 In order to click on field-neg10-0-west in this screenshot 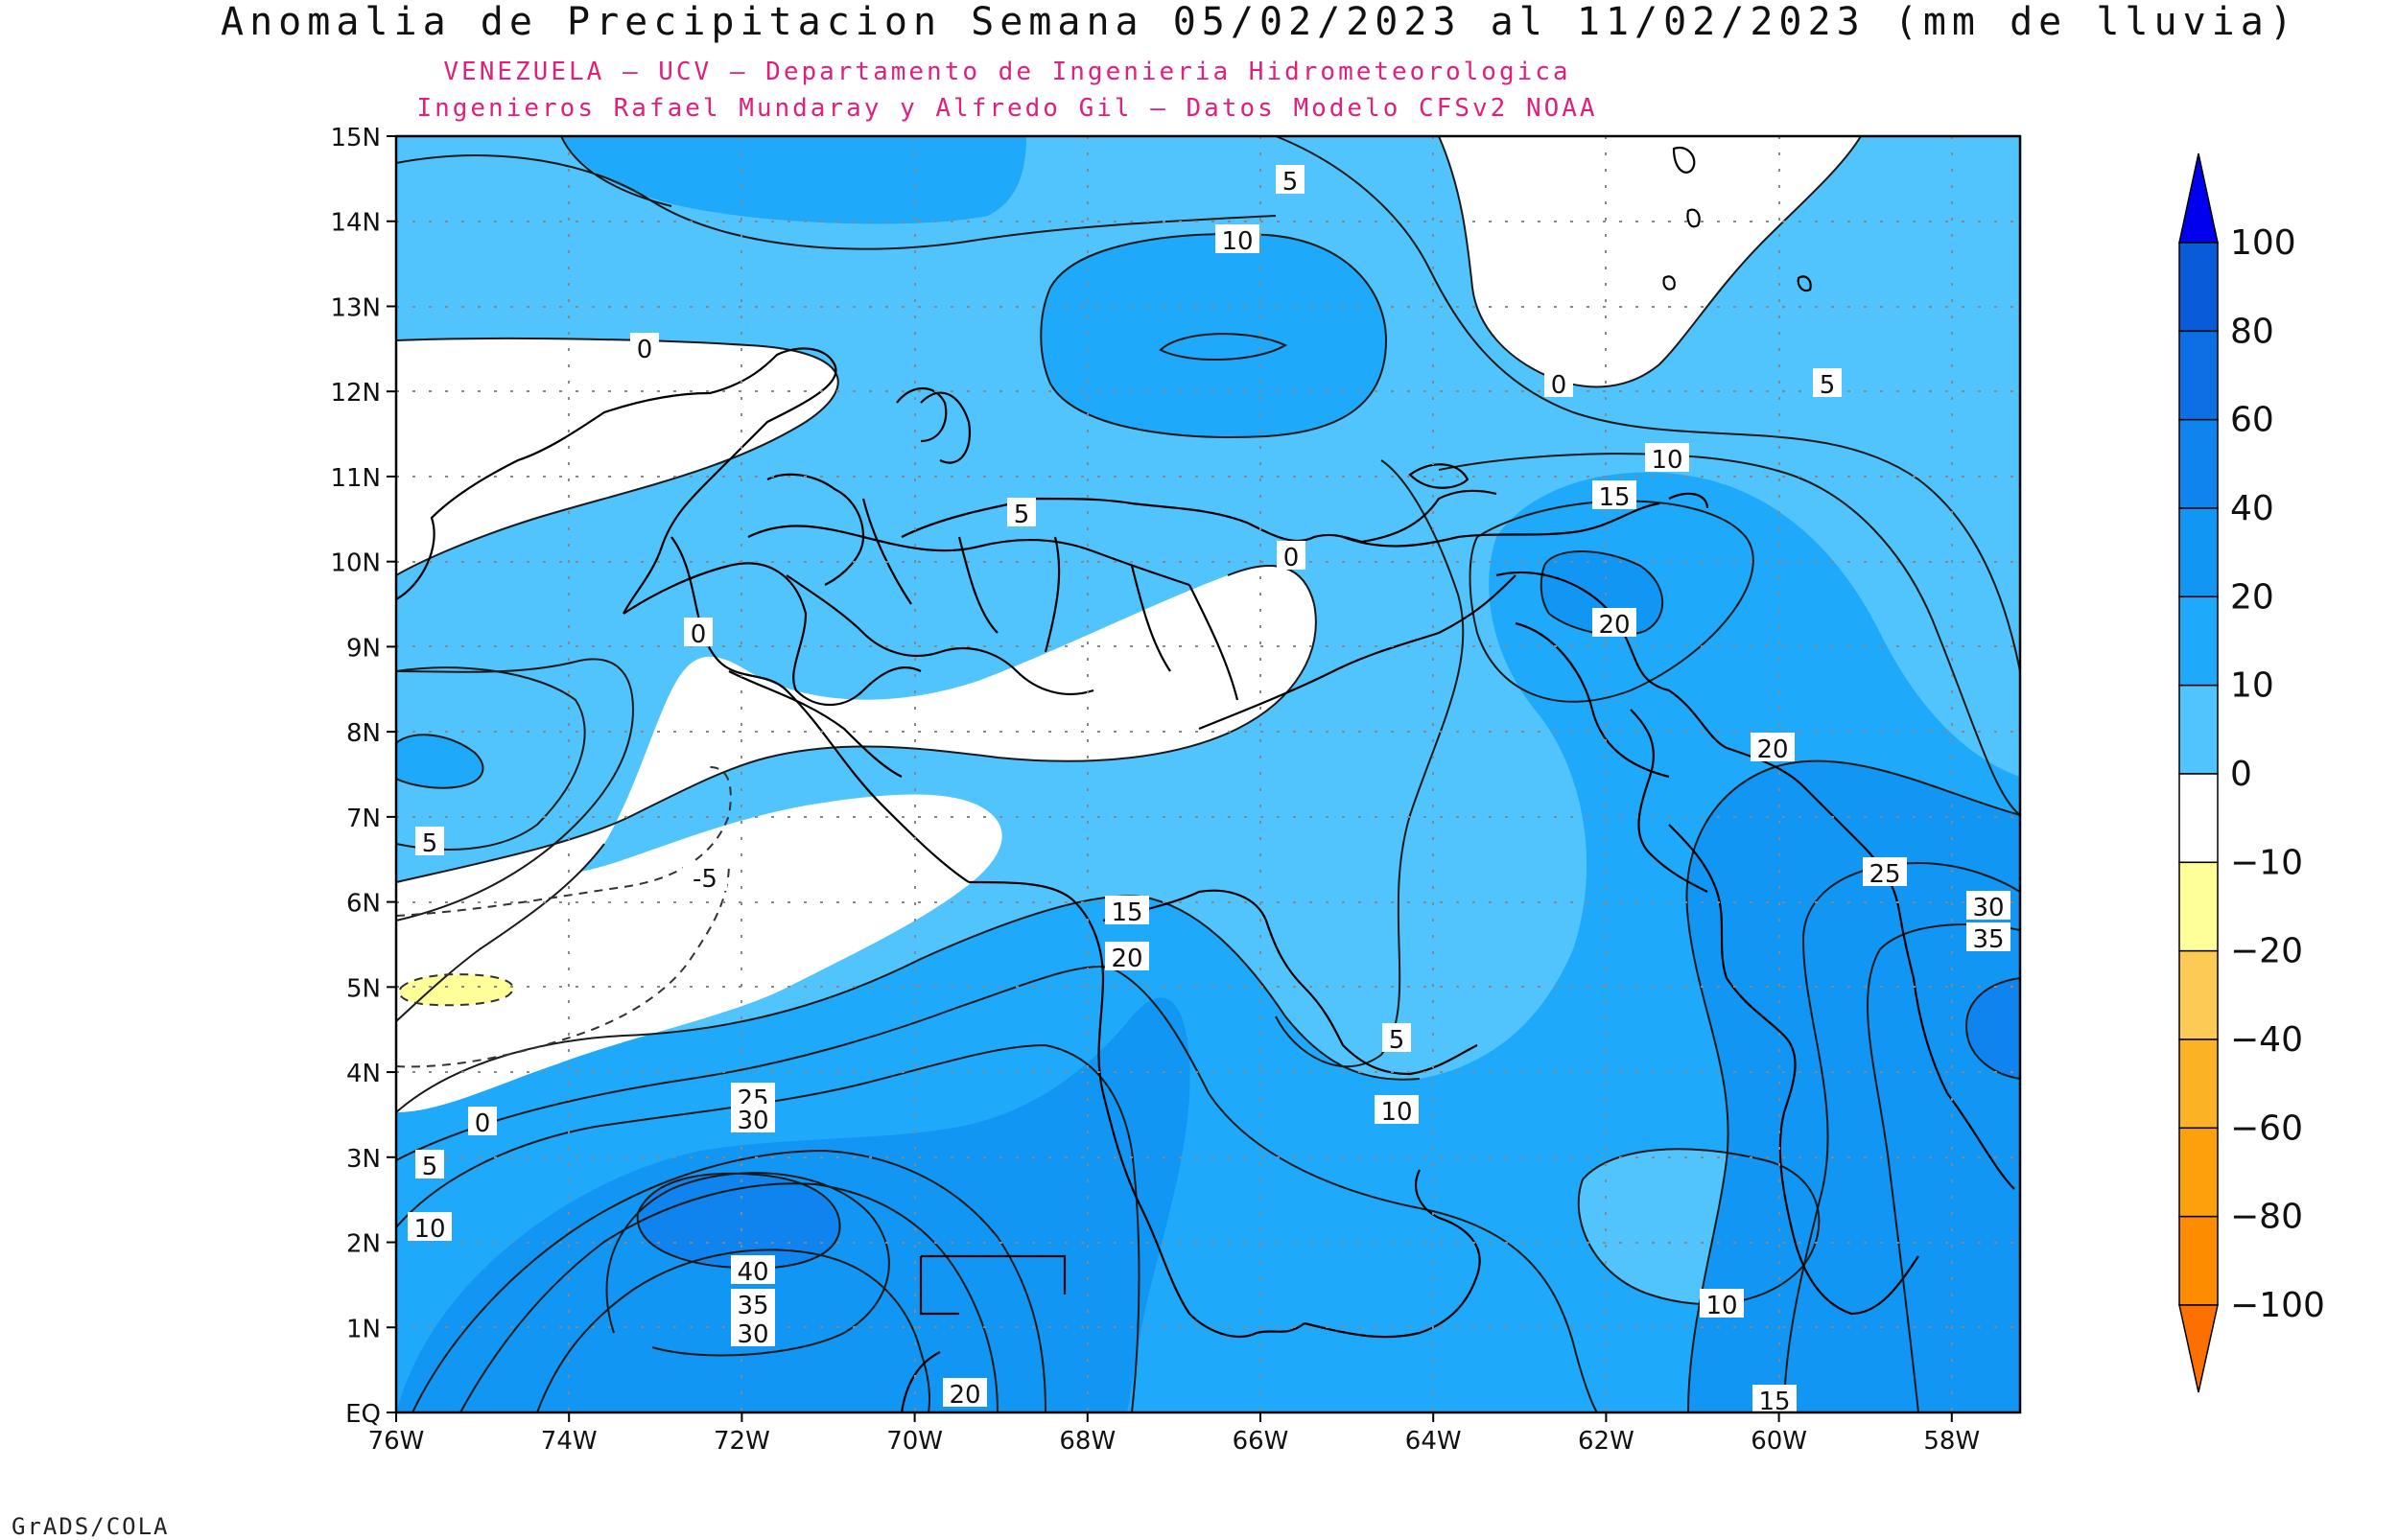, I will do `click(856, 793)`.